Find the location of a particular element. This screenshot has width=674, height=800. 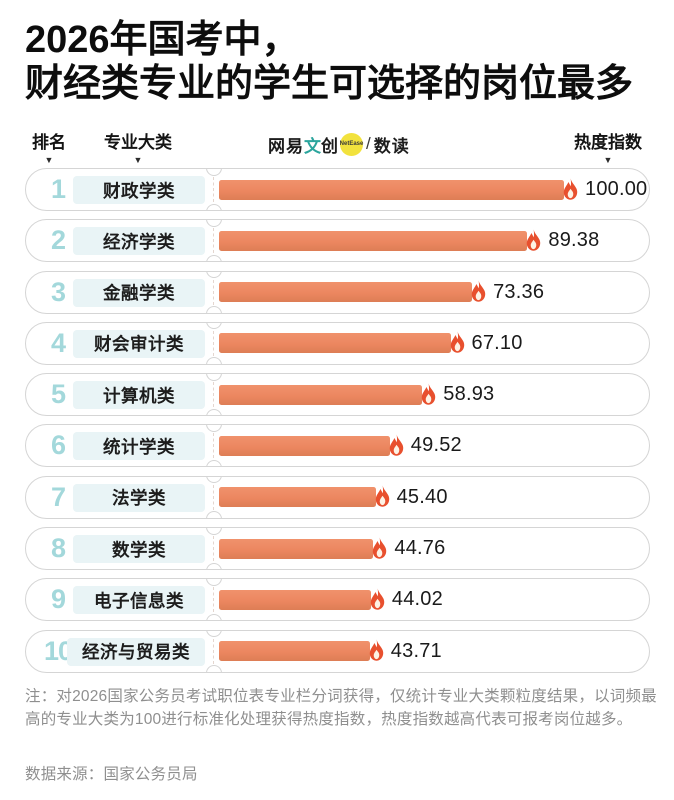

rank-column-label: 排名 is located at coordinates (49, 142).